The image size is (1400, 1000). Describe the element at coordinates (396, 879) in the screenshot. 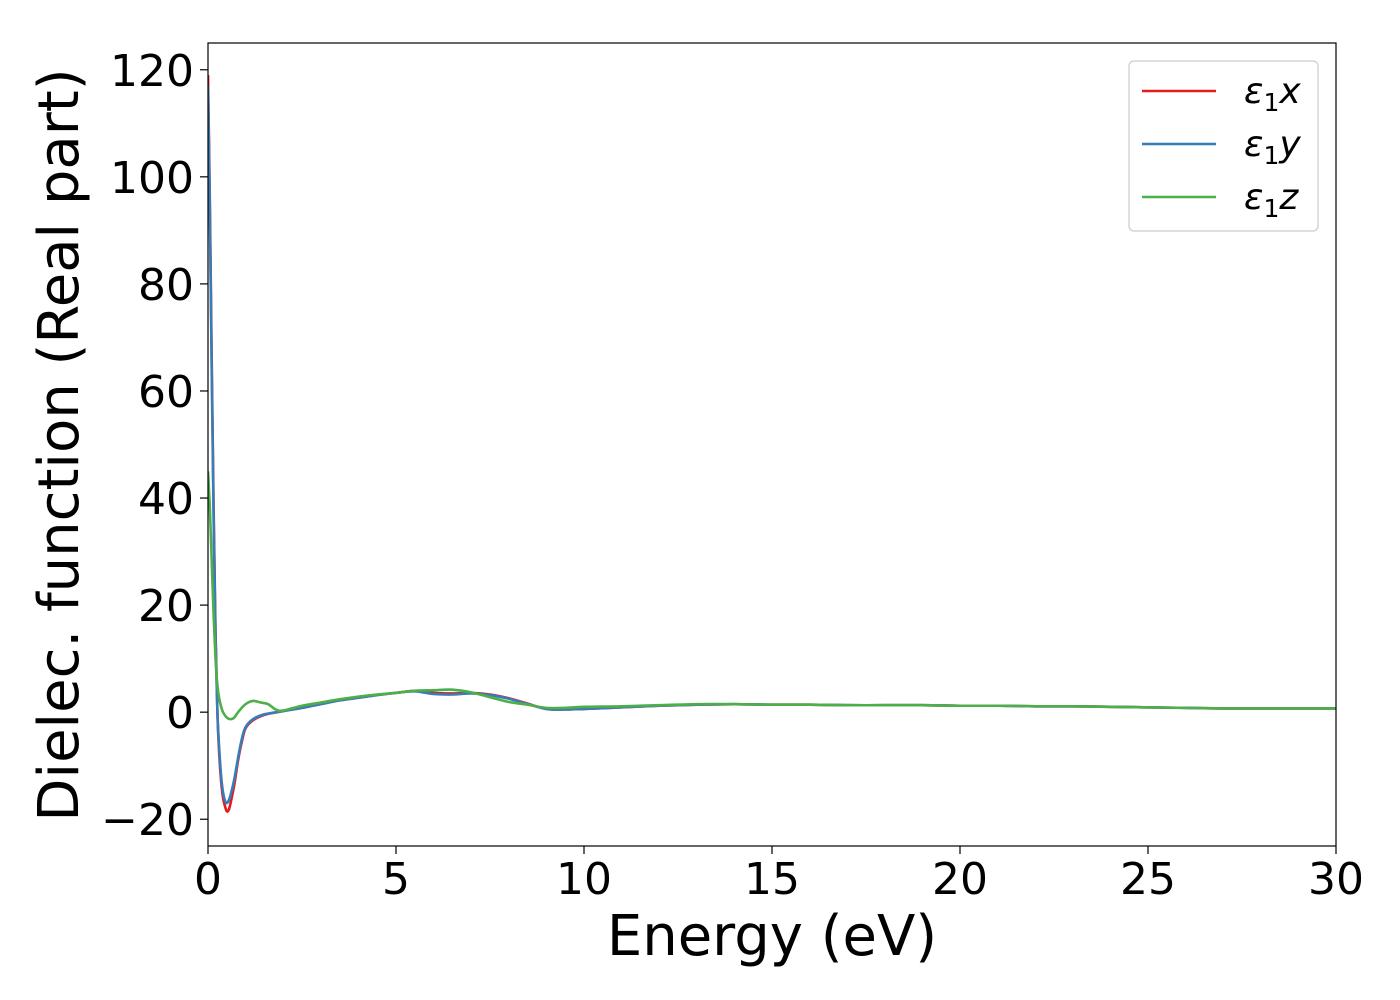

I see `x-tick-label: 5` at that location.